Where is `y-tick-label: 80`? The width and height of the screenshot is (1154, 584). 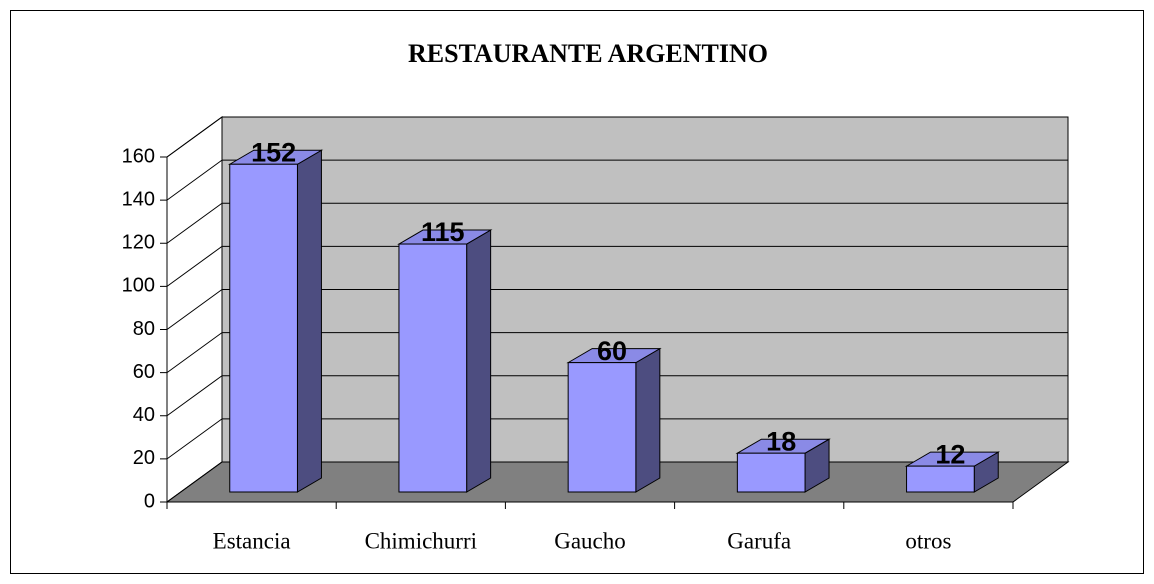
y-tick-label: 80 is located at coordinates (144, 329).